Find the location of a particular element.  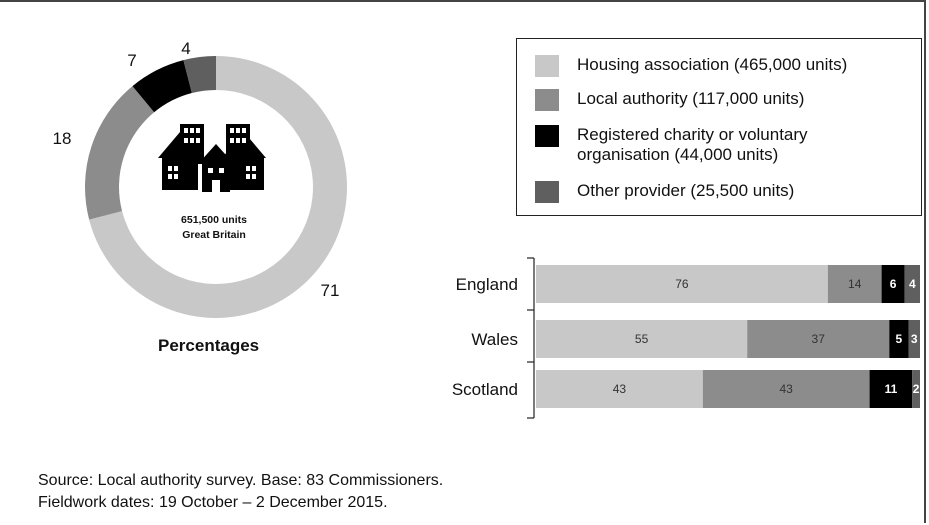

data-label-england-housing-association: 76 is located at coordinates (682, 284).